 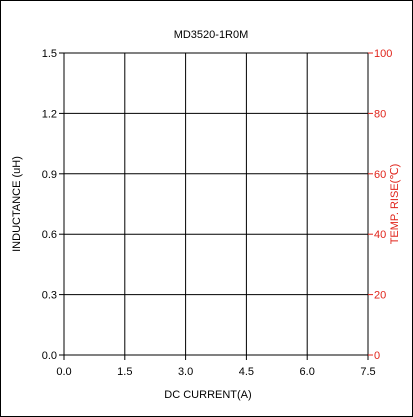 I want to click on x-tick-label: 3.0, so click(x=185, y=372).